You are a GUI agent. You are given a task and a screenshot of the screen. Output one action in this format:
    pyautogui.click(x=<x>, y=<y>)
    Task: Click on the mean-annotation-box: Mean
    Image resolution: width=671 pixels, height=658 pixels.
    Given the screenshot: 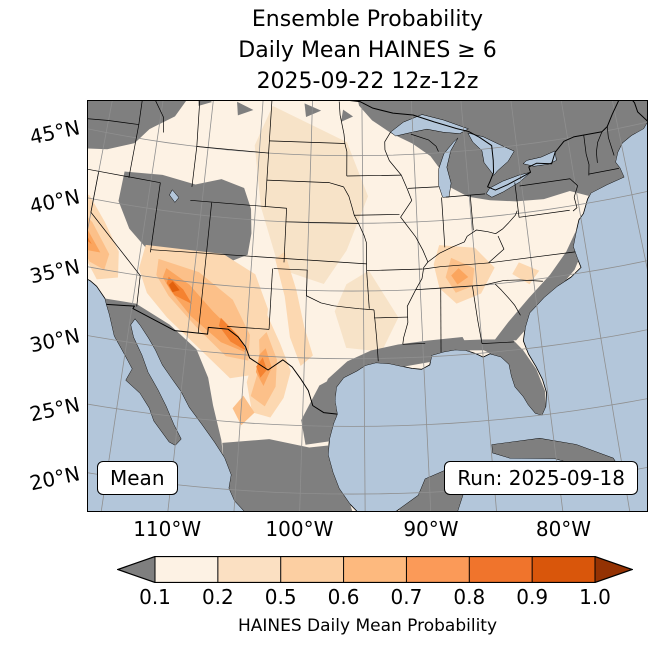 What is the action you would take?
    pyautogui.click(x=137, y=478)
    